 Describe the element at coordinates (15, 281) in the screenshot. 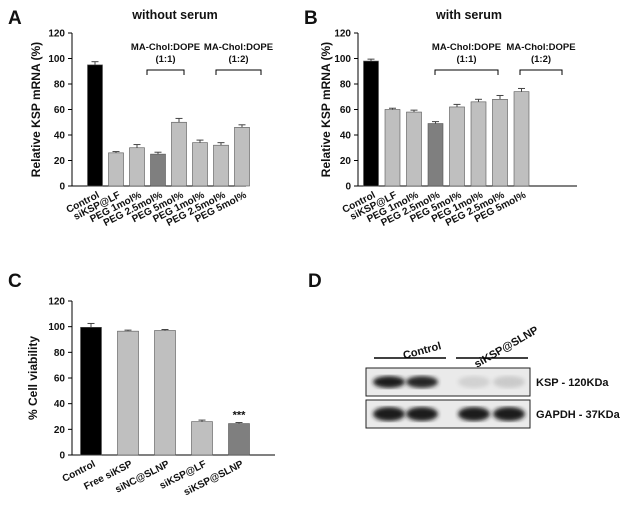

I see `panel-label: C` at that location.